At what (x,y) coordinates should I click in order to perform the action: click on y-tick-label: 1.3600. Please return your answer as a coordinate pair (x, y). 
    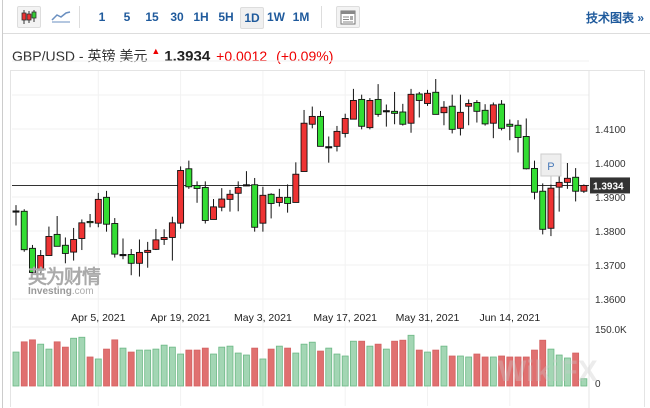
    Looking at the image, I should click on (610, 300).